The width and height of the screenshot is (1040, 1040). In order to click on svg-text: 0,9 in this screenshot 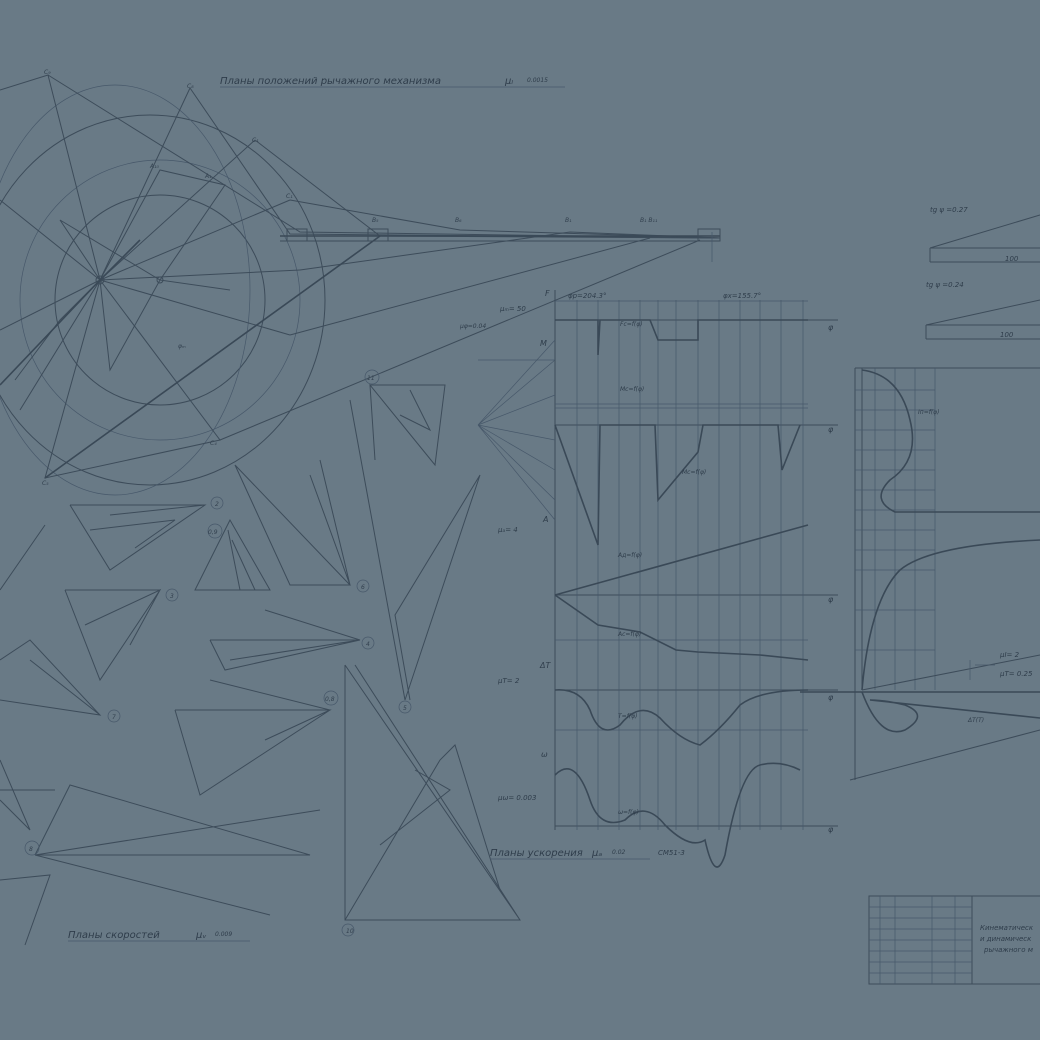, I will do `click(213, 532)`.